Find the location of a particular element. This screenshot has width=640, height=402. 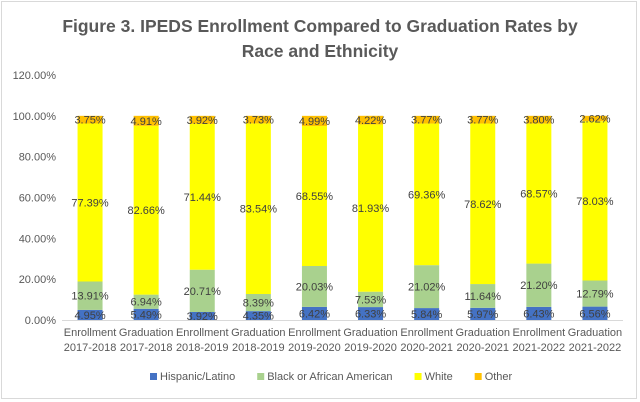

y-tick-label: 60.00% is located at coordinates (38, 199).